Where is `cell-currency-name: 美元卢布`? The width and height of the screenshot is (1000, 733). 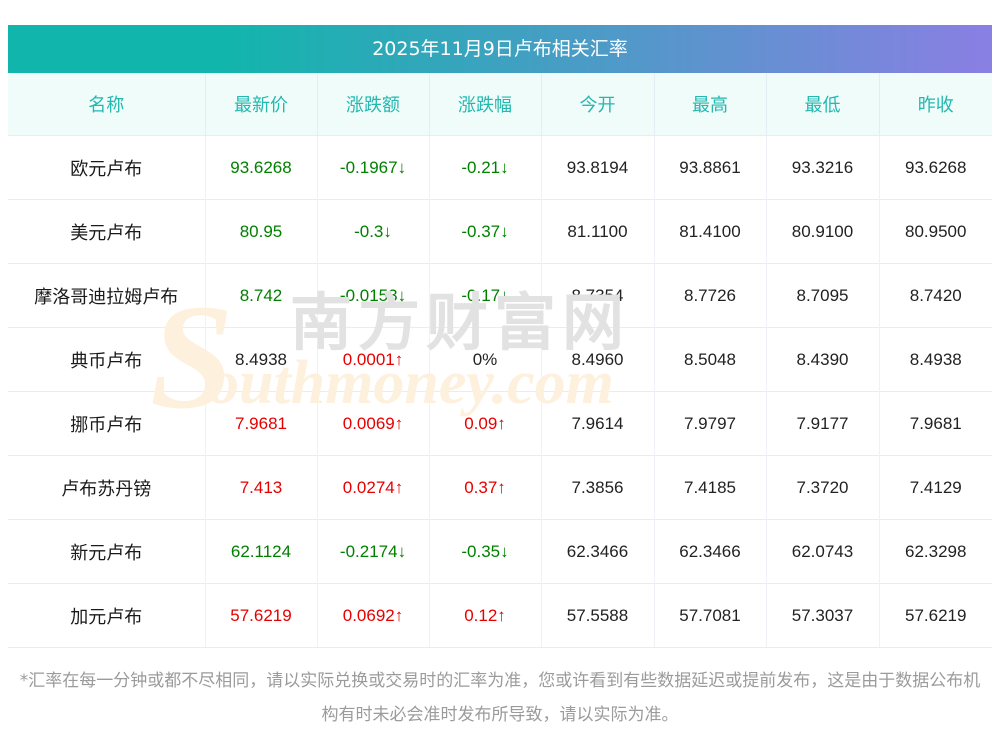
cell-currency-name: 美元卢布 is located at coordinates (107, 231).